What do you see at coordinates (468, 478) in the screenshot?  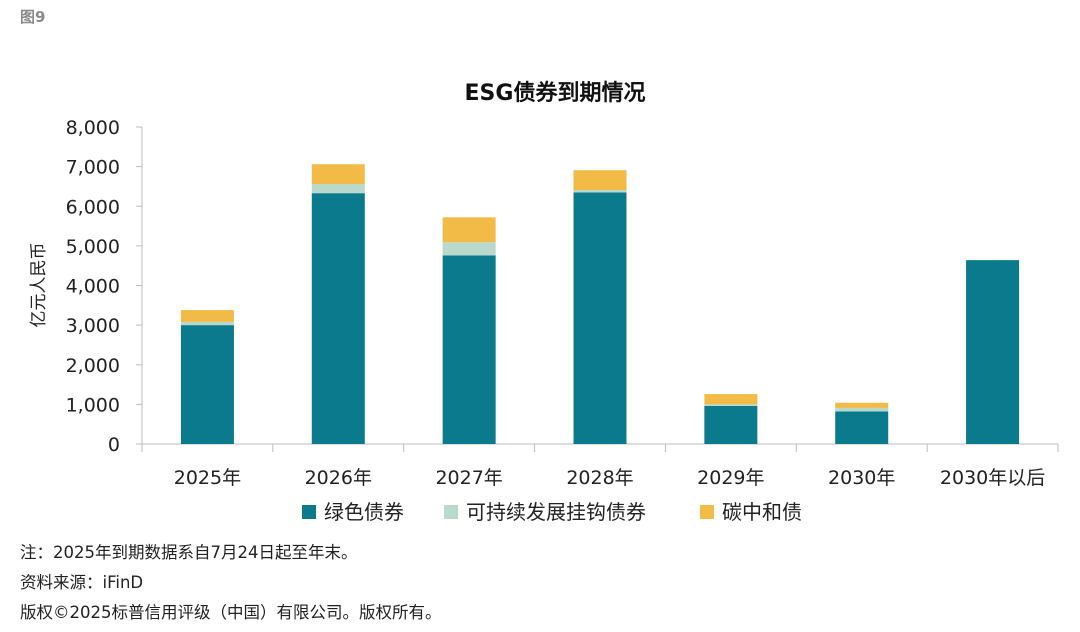 I see `x-tick-label: 2027年` at bounding box center [468, 478].